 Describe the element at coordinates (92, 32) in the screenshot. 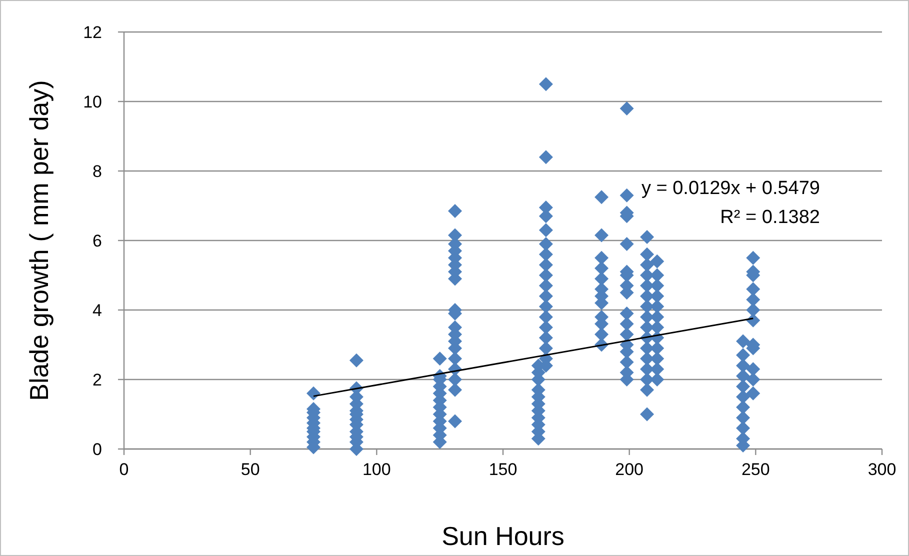

I see `y-tick-label: 12` at that location.